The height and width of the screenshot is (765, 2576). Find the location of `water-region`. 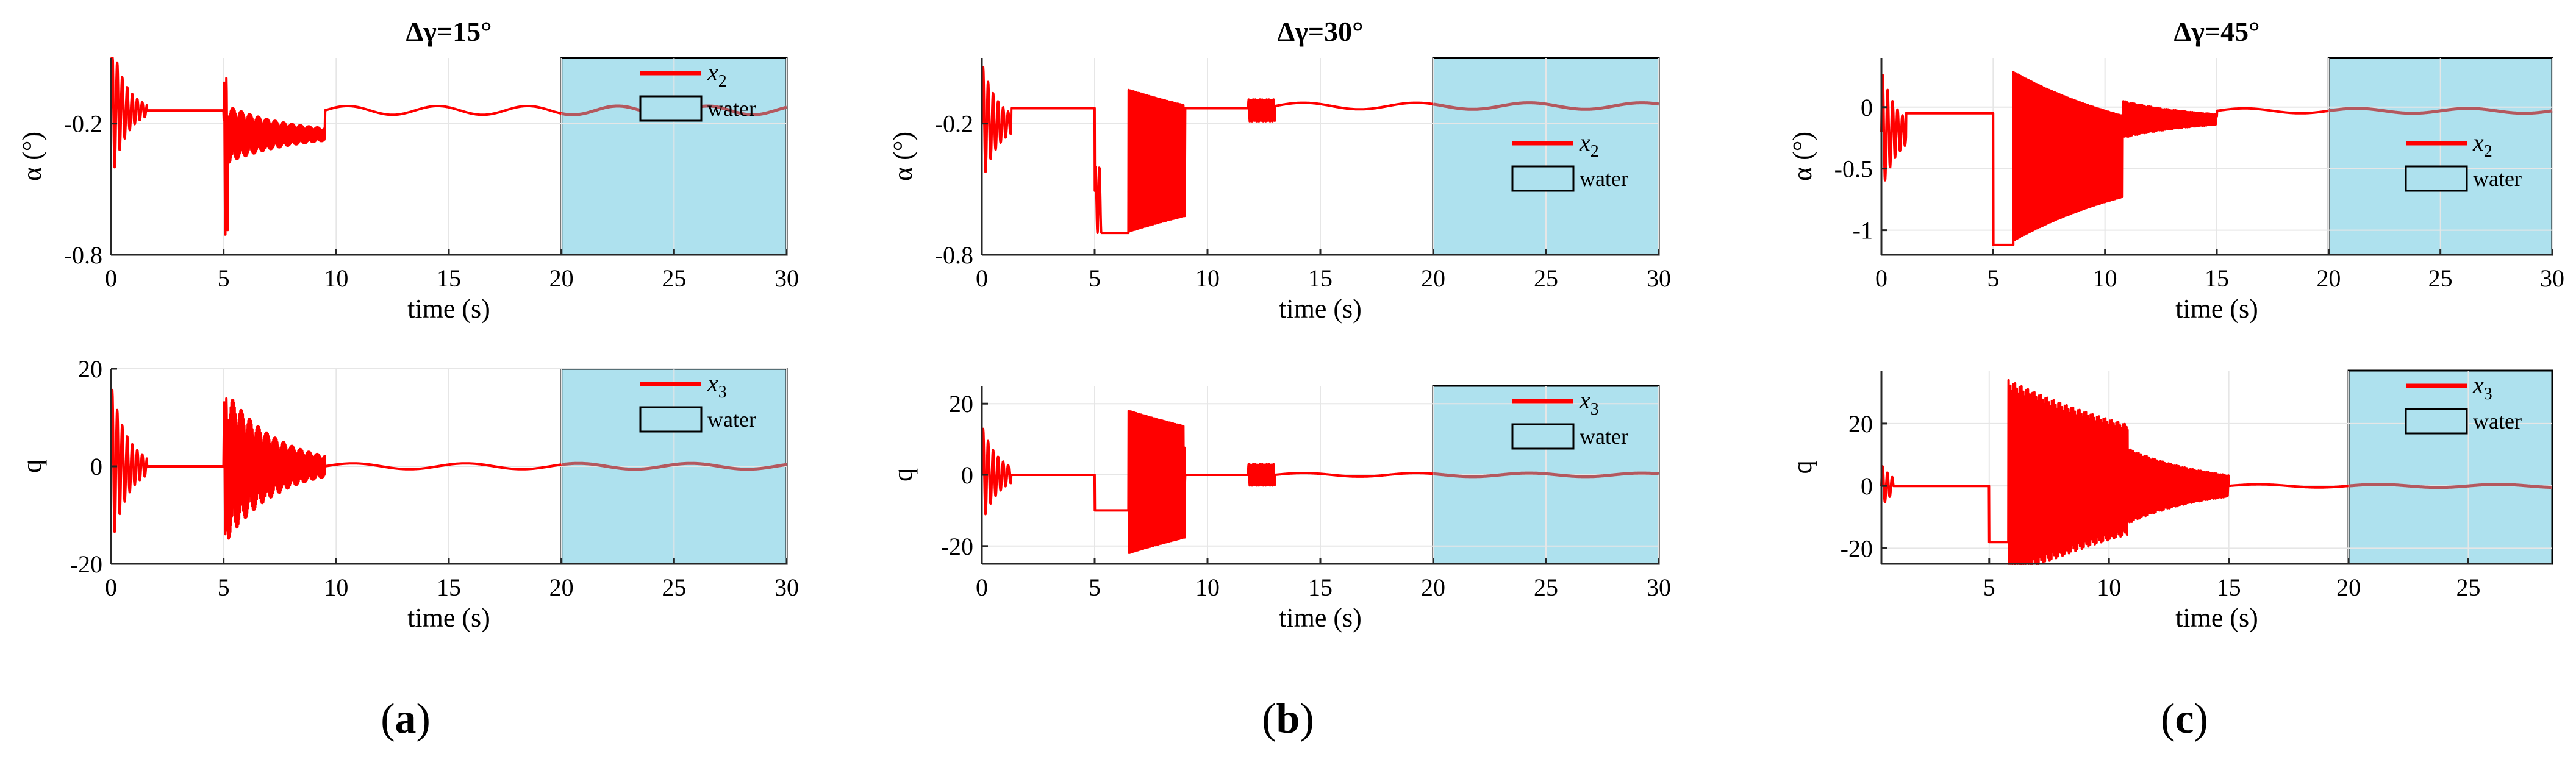

water-region is located at coordinates (2450, 467).